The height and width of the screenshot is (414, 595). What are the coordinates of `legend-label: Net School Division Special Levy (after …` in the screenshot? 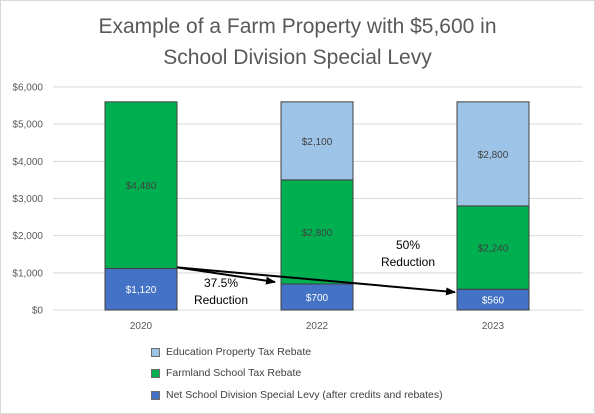 It's located at (304, 395).